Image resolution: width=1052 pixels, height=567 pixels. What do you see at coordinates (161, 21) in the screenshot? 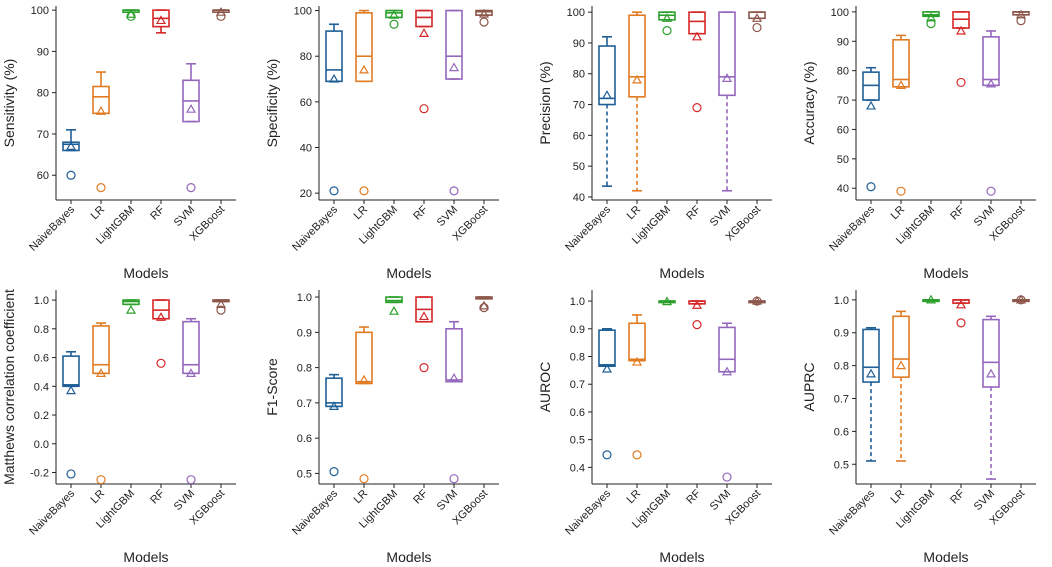
I see `box-RF` at bounding box center [161, 21].